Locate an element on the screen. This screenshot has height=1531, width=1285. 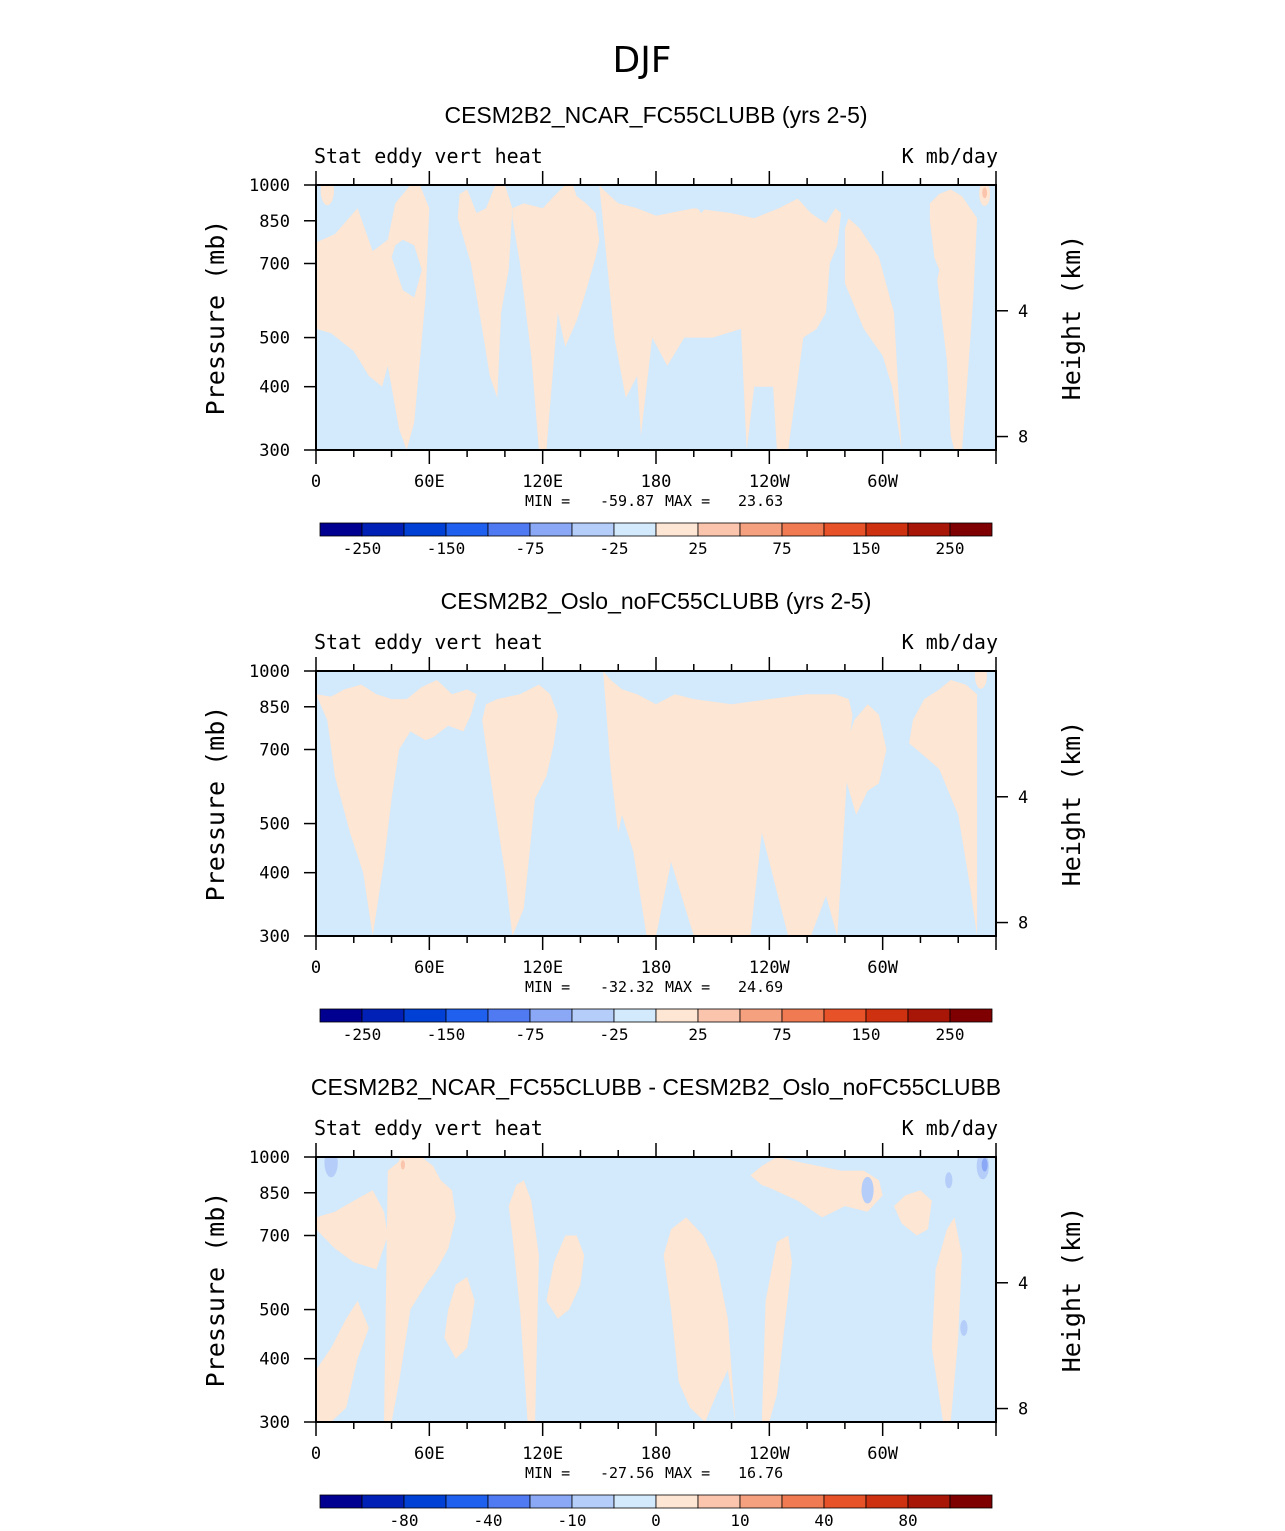
colorbar-label: -25 is located at coordinates (614, 1034).